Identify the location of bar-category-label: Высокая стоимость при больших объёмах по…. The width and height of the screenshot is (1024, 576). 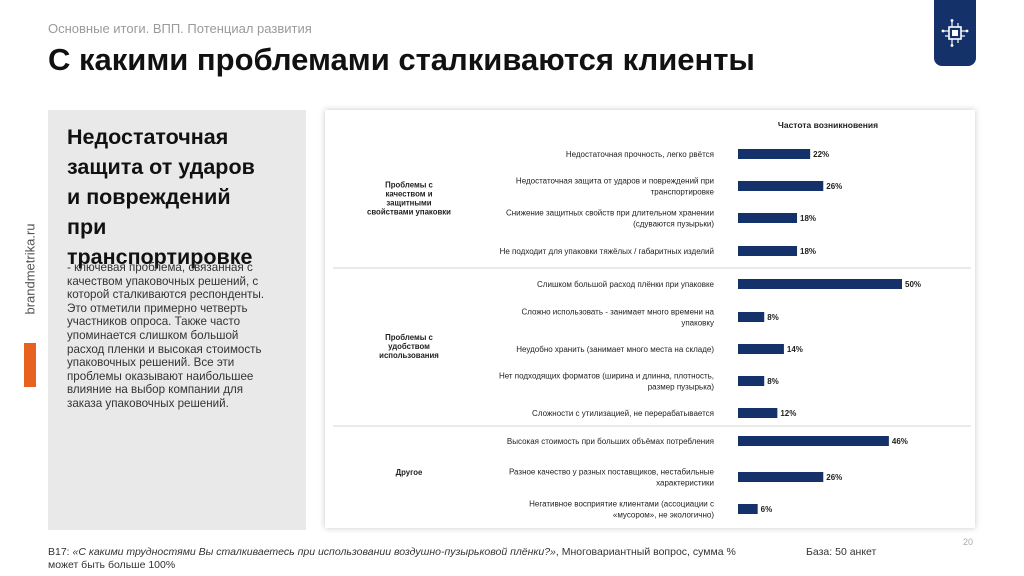
(610, 441).